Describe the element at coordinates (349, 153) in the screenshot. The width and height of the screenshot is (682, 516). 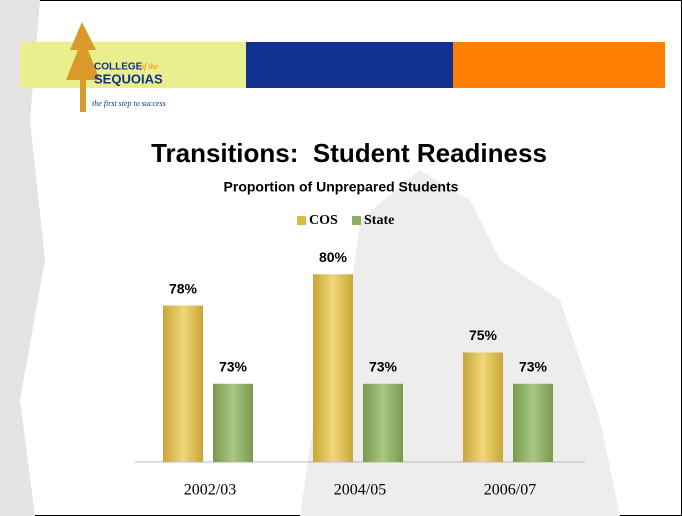
I see `chart-title: Transitions: Student Readiness` at that location.